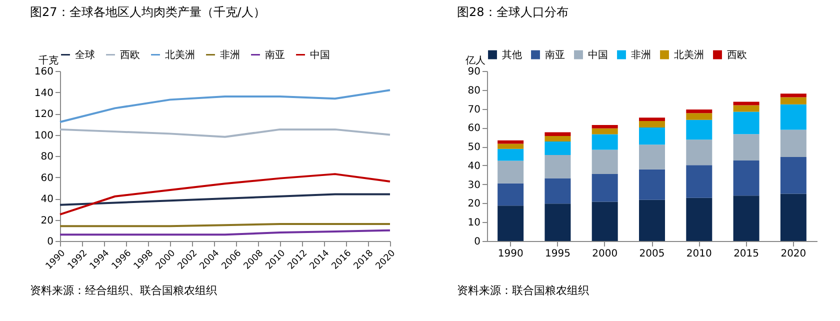 This screenshot has height=321, width=840. What do you see at coordinates (123, 290) in the screenshot?
I see `text: 资料来源：经合组织、联合国粮农组织` at bounding box center [123, 290].